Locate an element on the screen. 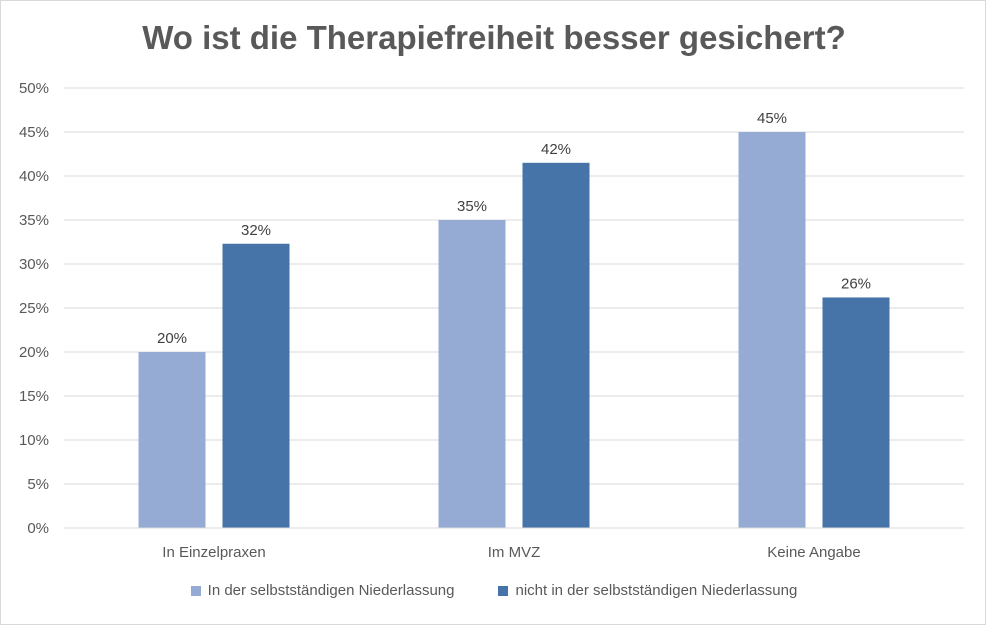  legend-label-series-1: In der selbstständigen Niederlassung is located at coordinates (331, 590).